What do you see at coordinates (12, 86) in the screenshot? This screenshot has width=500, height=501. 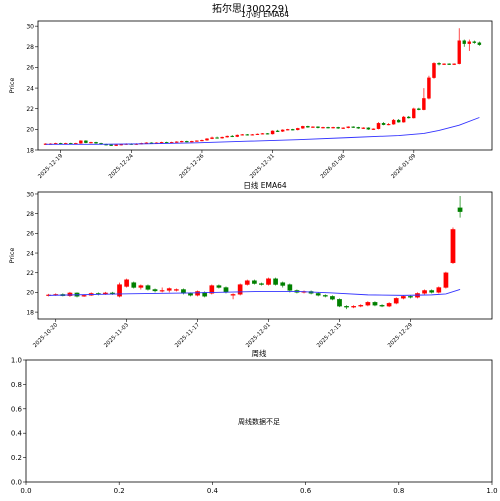 I see `y-axis-label: Price` at bounding box center [12, 86].